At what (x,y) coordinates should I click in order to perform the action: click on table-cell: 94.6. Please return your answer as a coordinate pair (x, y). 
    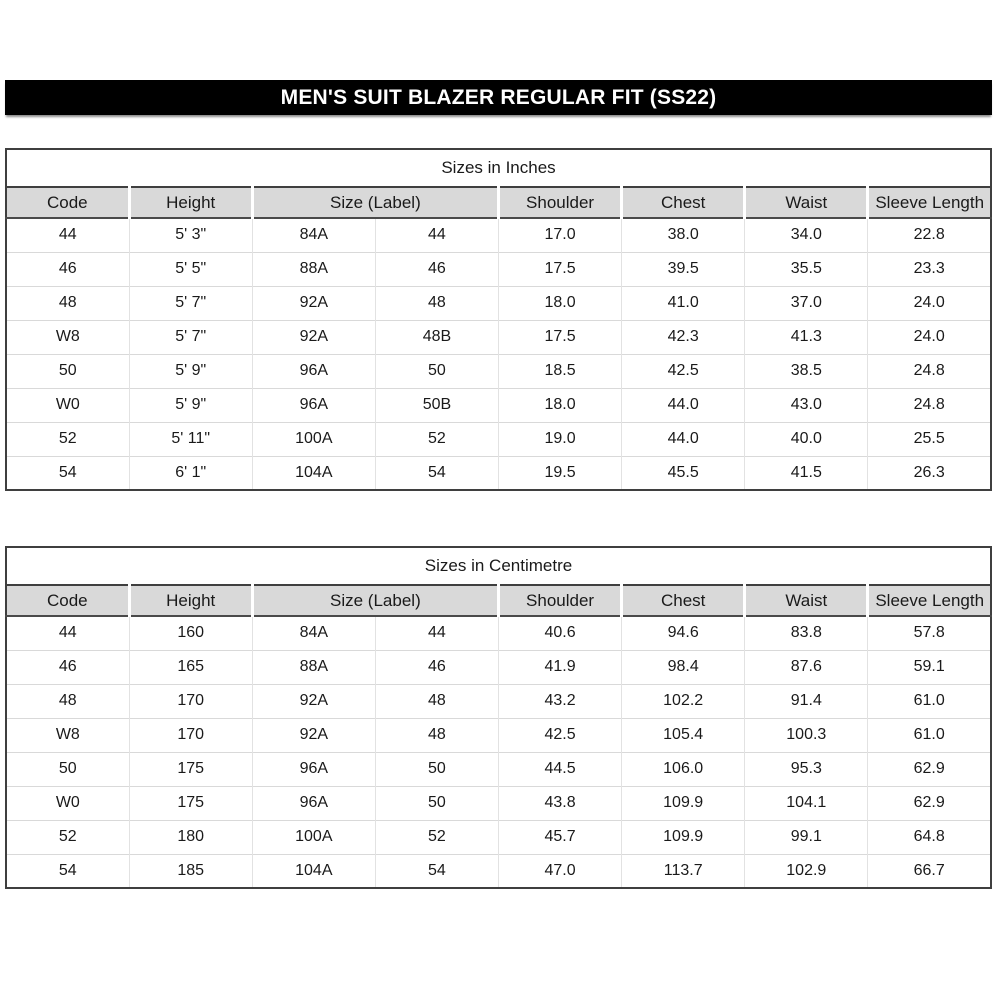
    Looking at the image, I should click on (683, 633).